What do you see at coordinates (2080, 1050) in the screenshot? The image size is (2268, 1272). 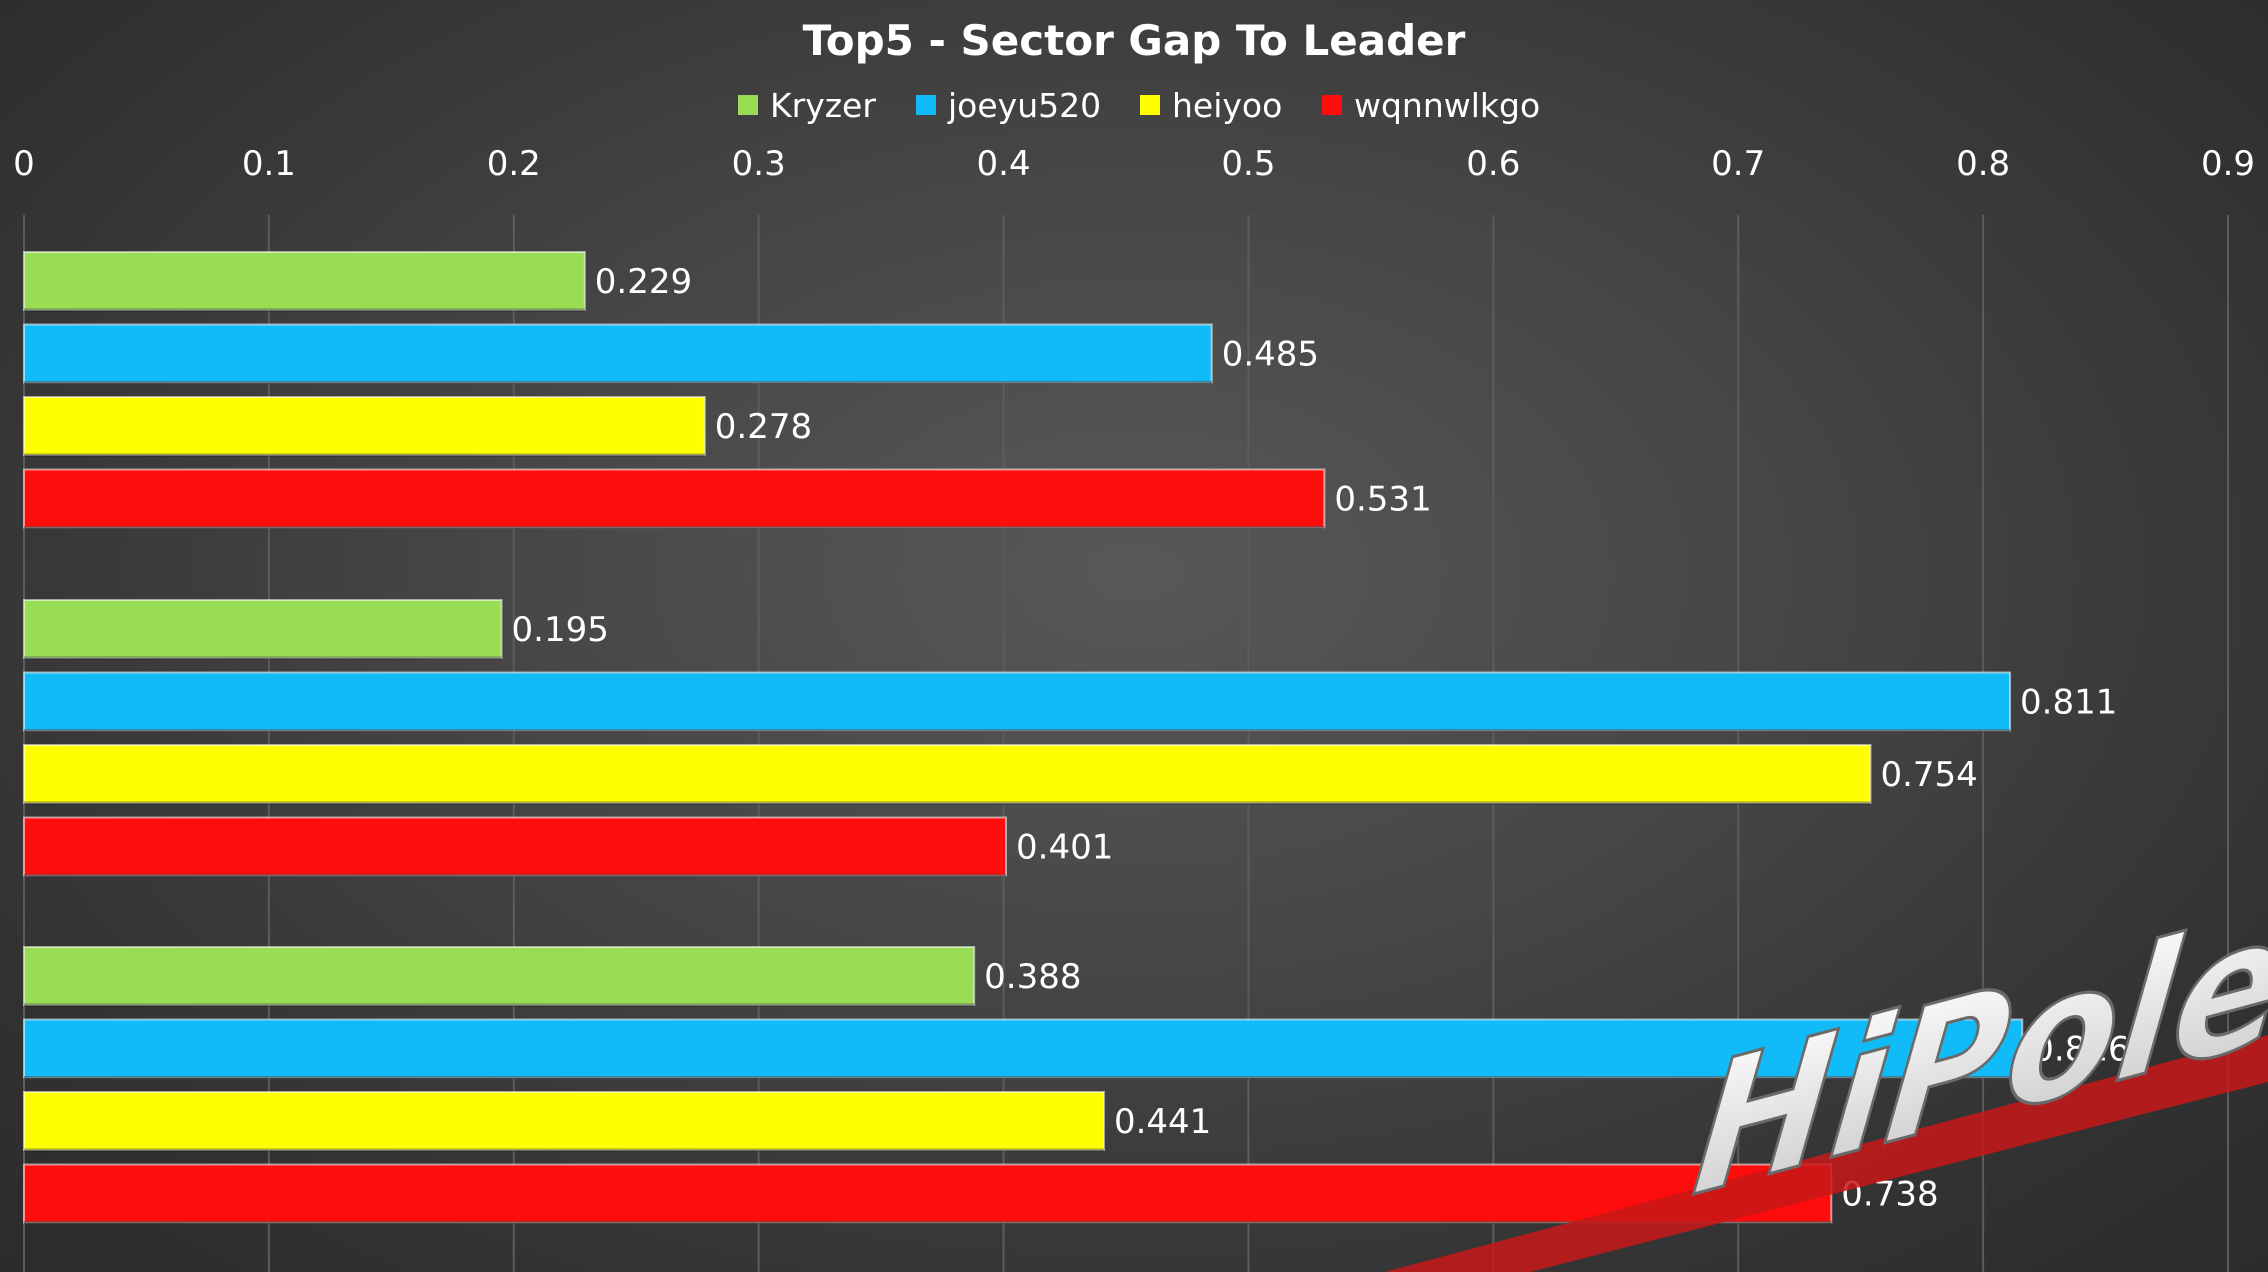 I see `data-label: 0.816` at bounding box center [2080, 1050].